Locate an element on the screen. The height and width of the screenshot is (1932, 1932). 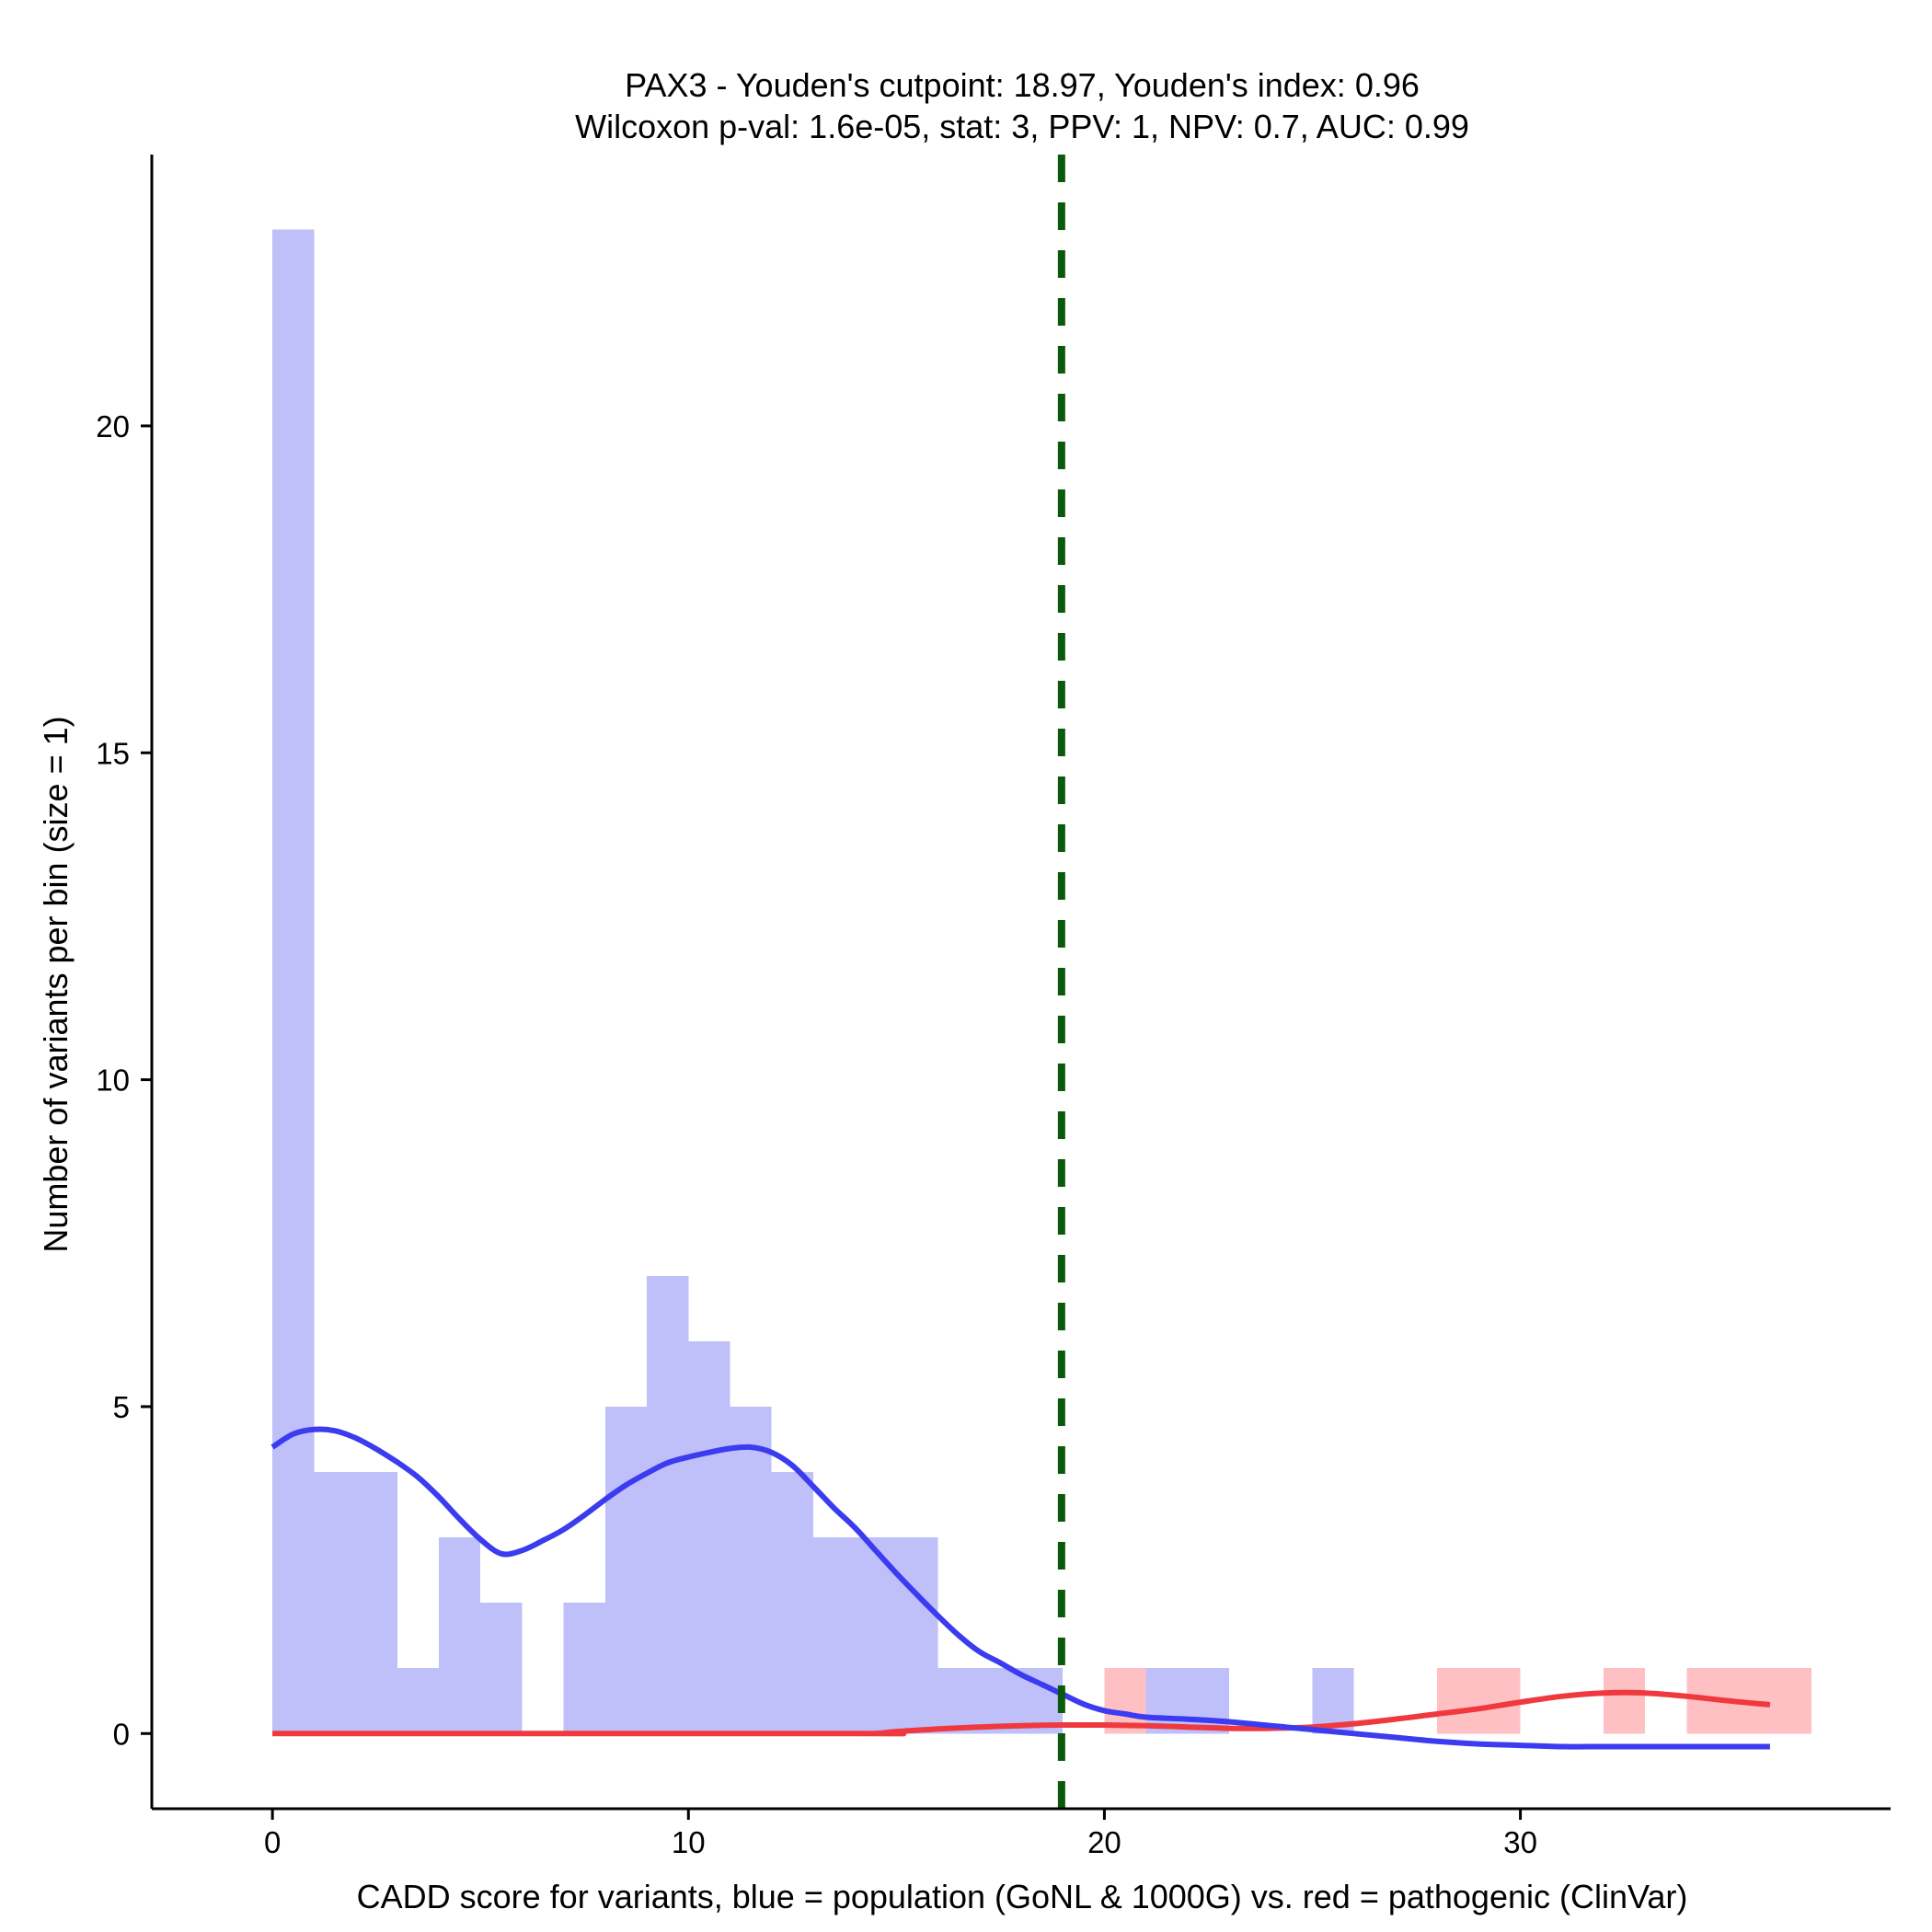
x-tick-label-10: 10 is located at coordinates (689, 1842).